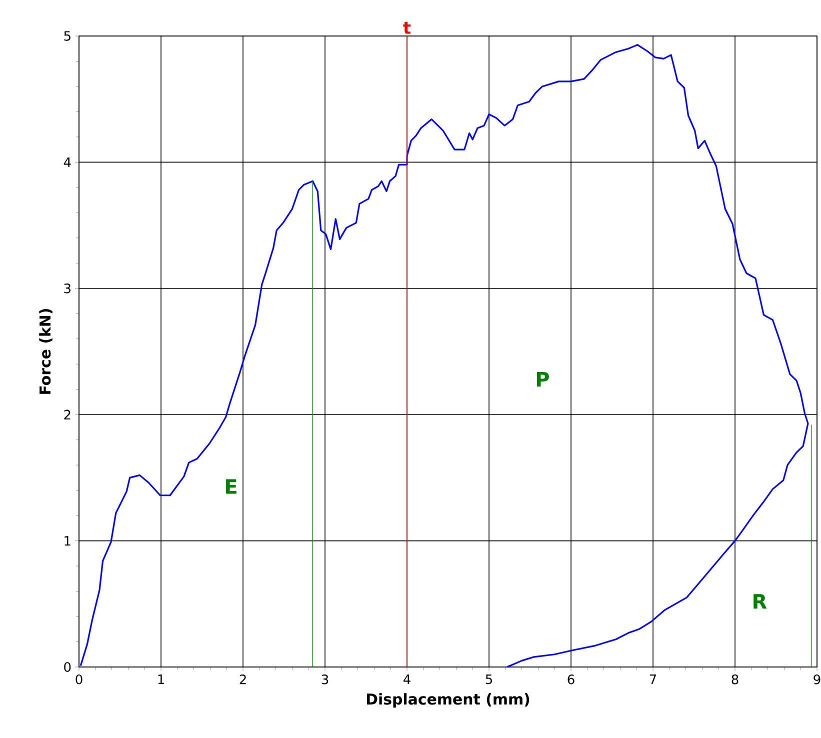  I want to click on x-tick-label: 2, so click(243, 679).